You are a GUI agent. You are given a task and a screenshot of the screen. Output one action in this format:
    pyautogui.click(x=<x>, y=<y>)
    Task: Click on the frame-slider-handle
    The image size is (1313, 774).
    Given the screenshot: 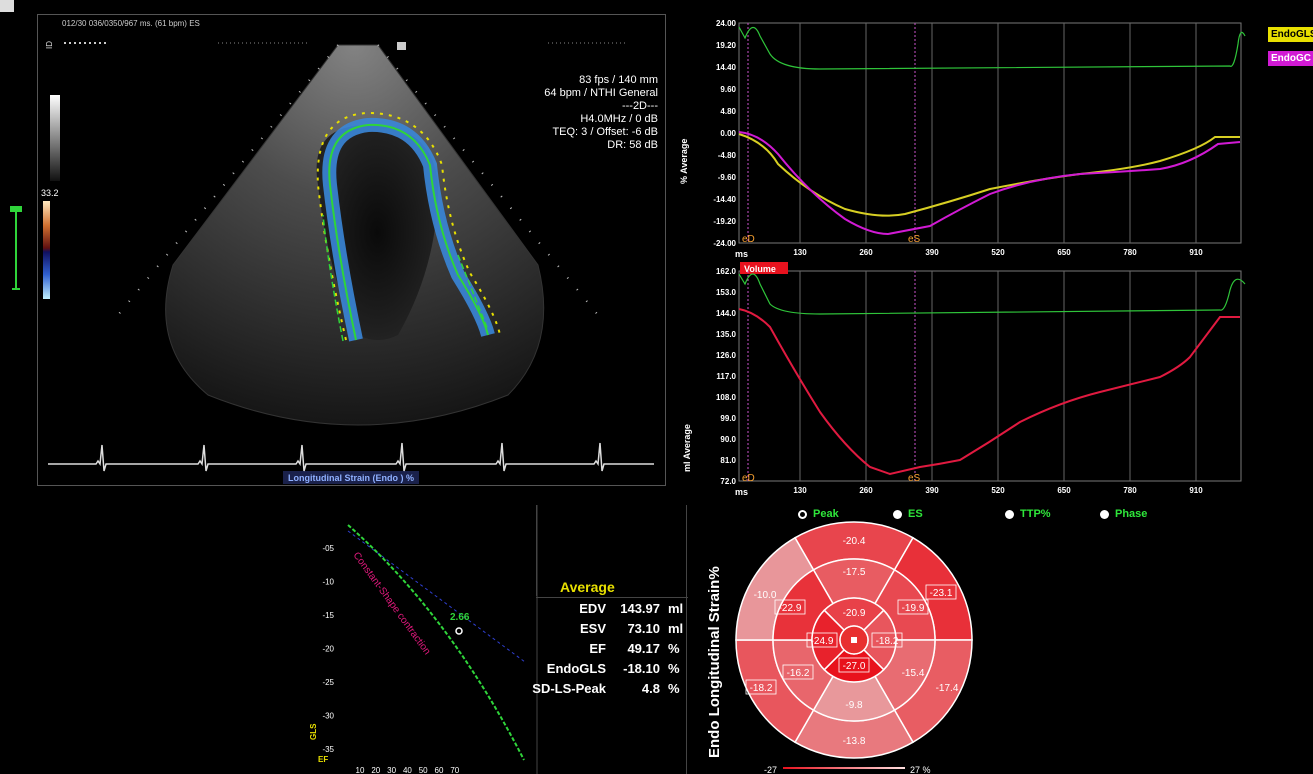 What is the action you would take?
    pyautogui.click(x=16, y=209)
    